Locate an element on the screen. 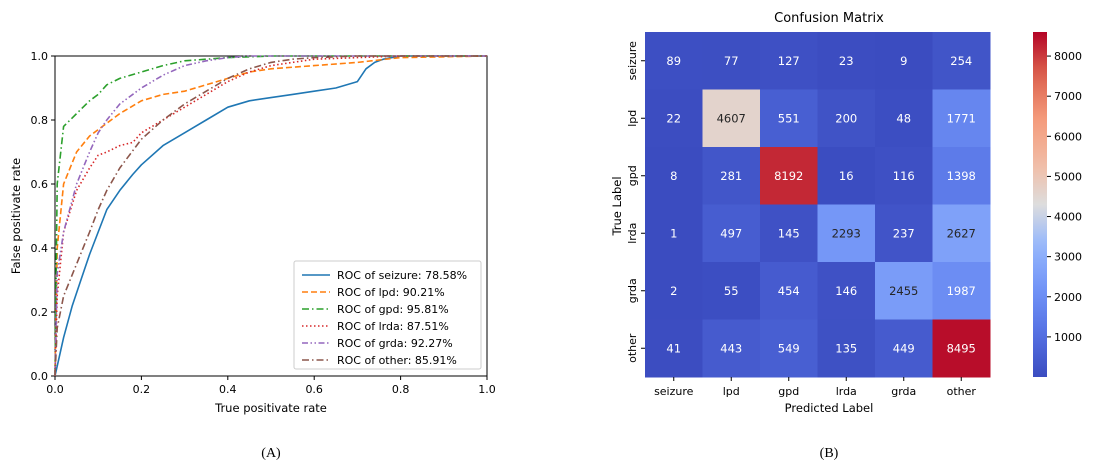  matrix-cell-value: 48 is located at coordinates (903, 118).